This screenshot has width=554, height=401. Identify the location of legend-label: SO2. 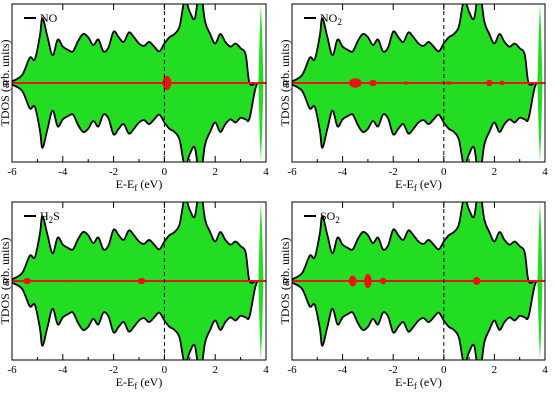
(330, 217).